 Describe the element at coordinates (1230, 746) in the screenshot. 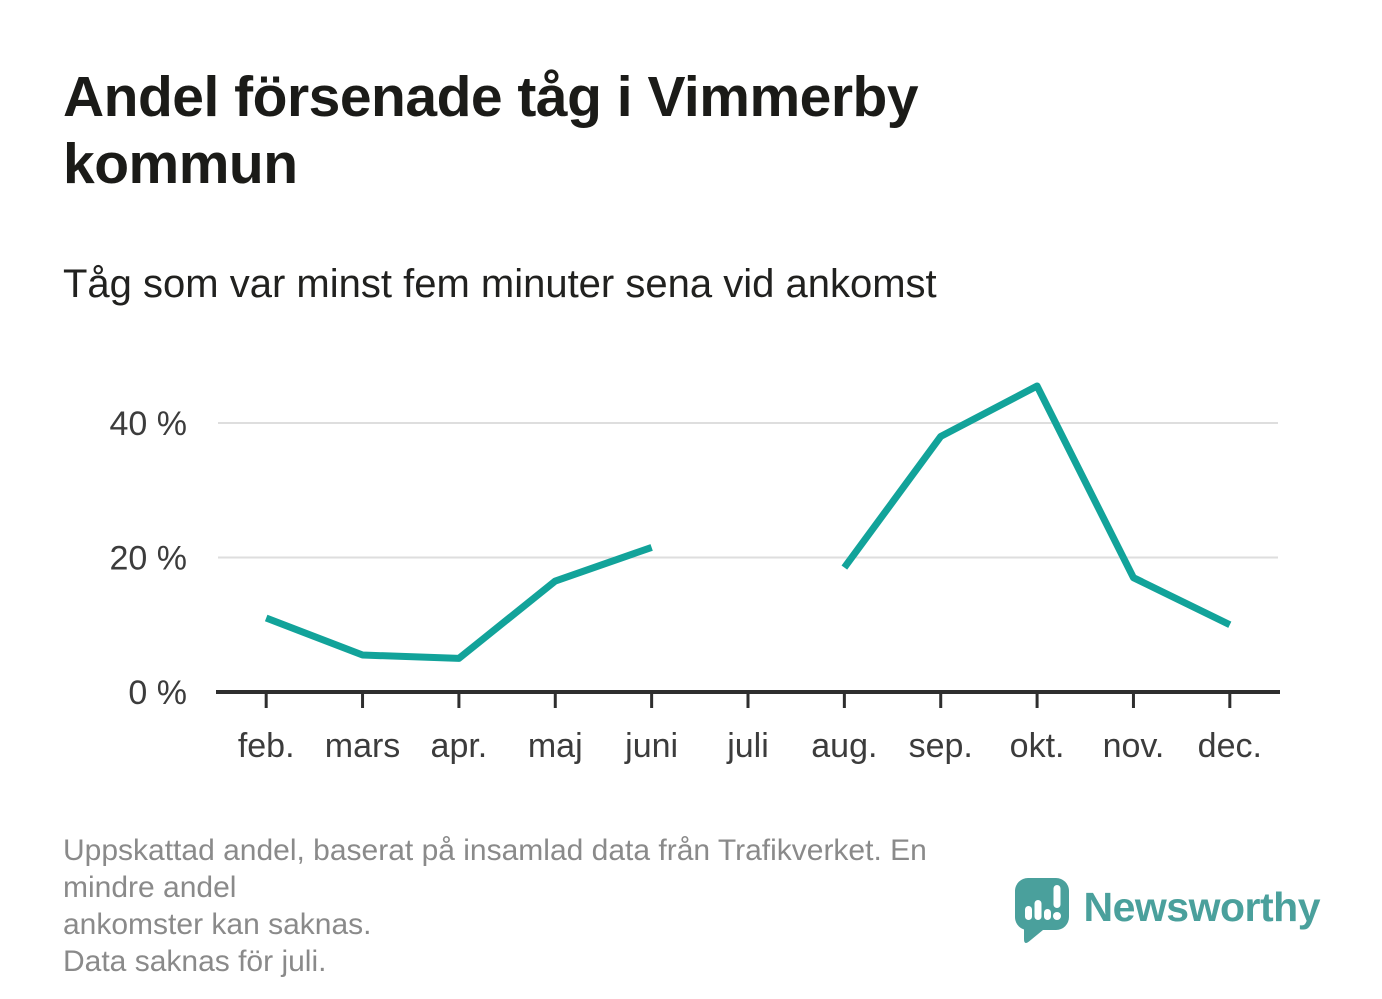

I see `x-axis-label: dec.` at that location.